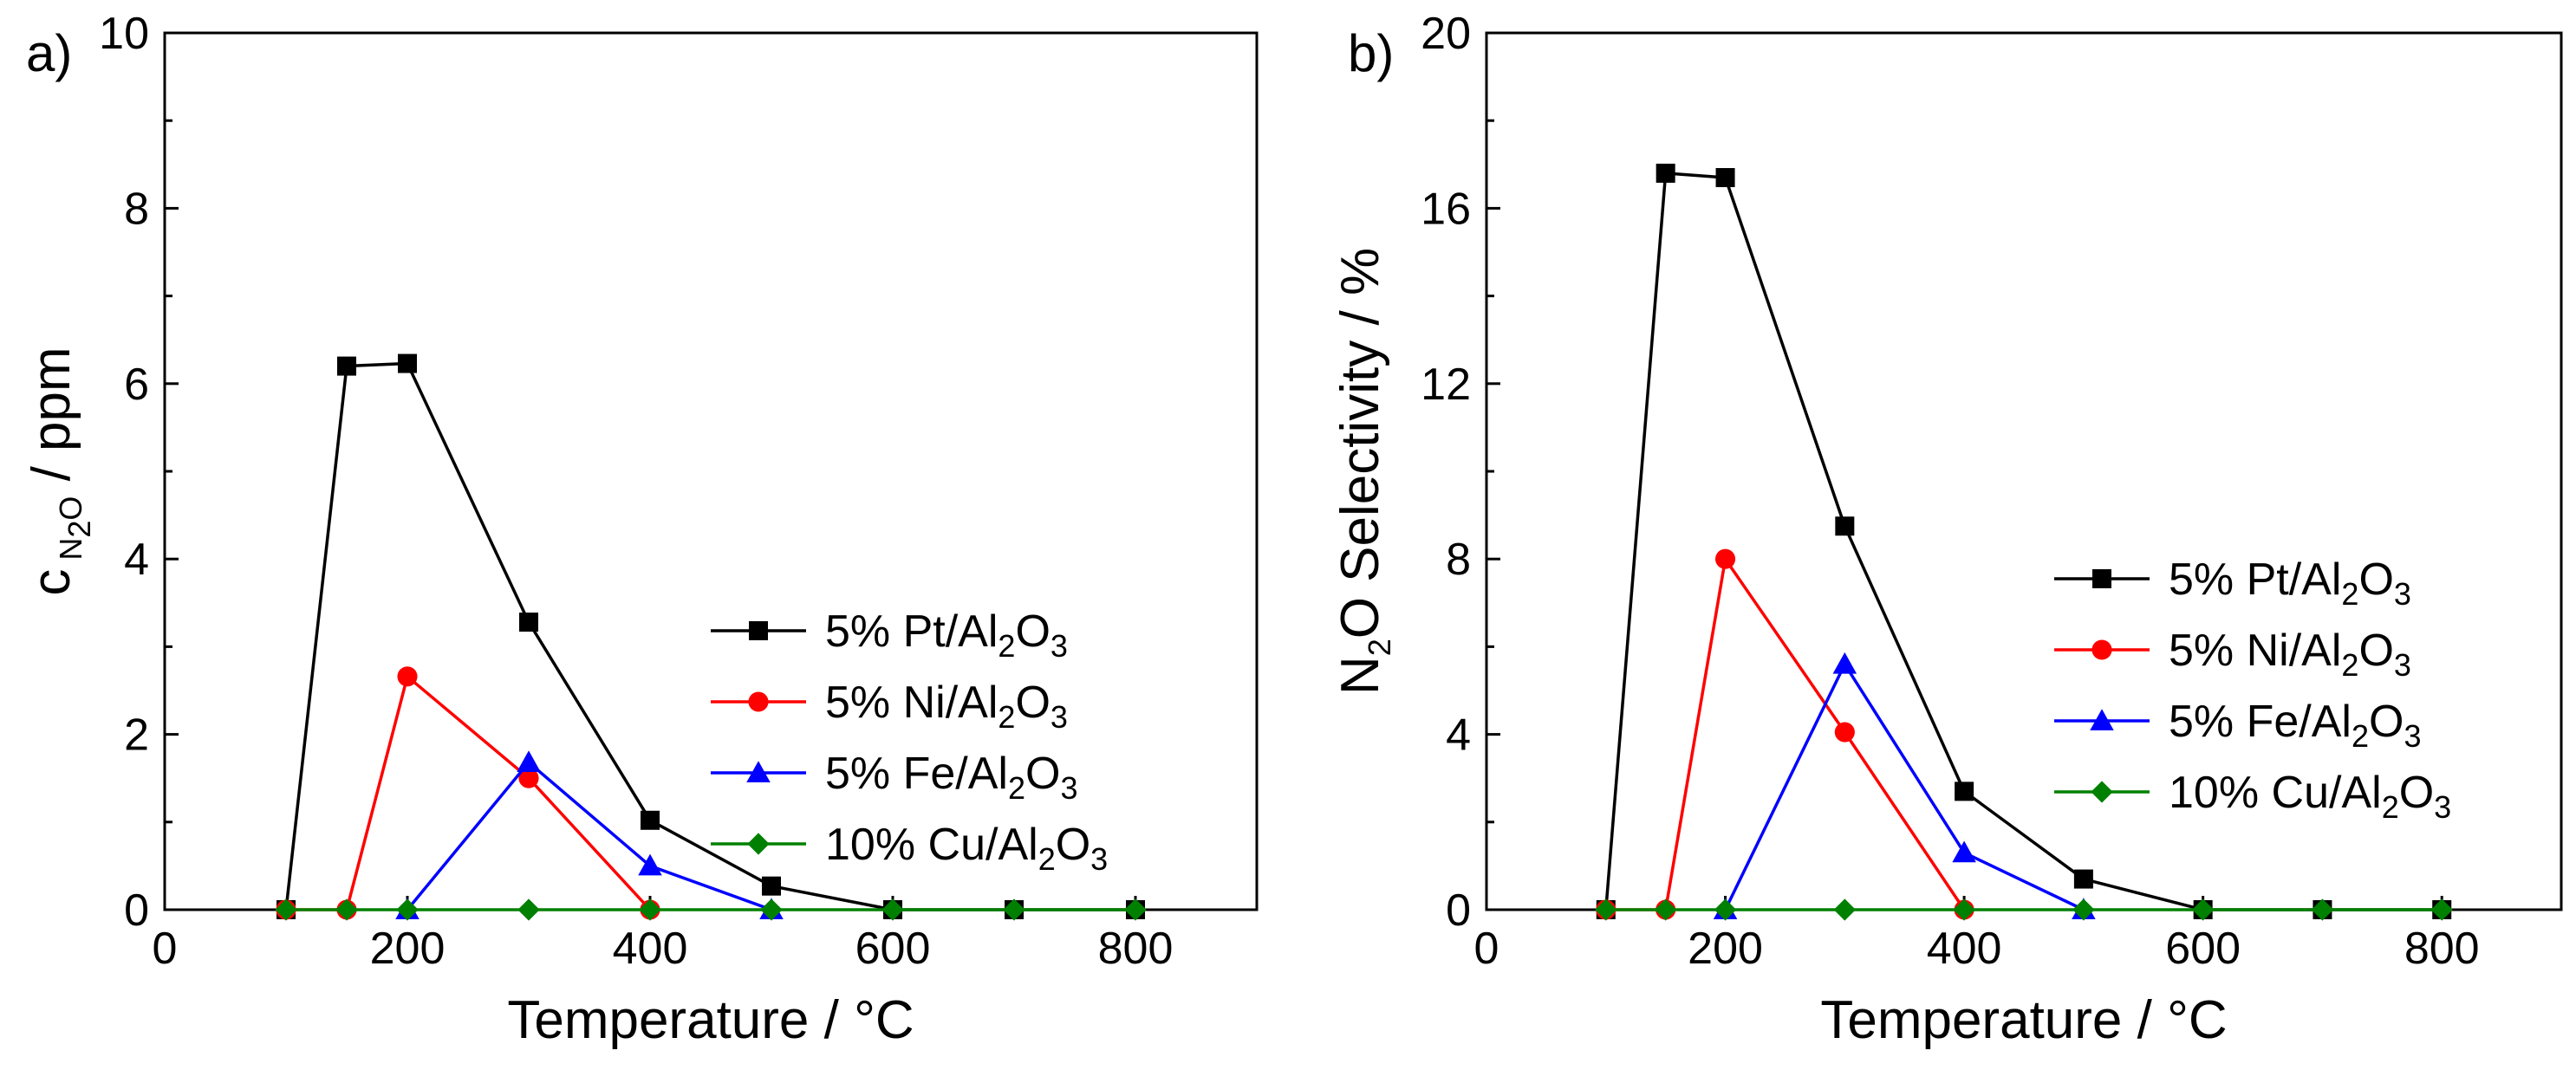 The height and width of the screenshot is (1070, 2576). I want to click on y-tick-label: 16, so click(1446, 209).